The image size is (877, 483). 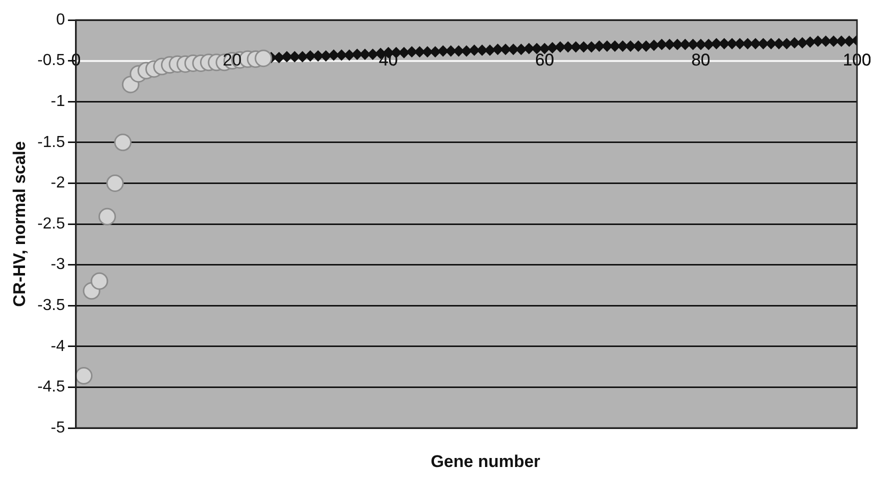 What do you see at coordinates (544, 60) in the screenshot?
I see `x-tick-label: 60` at bounding box center [544, 60].